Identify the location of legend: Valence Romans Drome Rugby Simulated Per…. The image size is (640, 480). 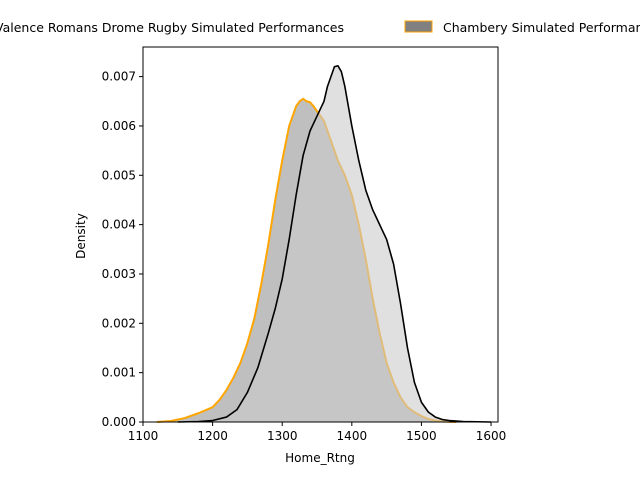
(320, 27).